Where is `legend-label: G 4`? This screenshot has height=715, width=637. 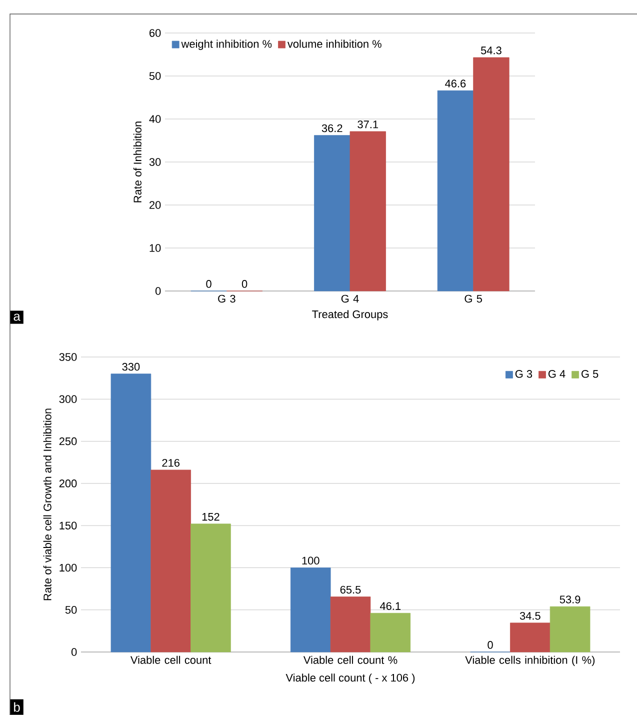
legend-label: G 4 is located at coordinates (557, 374).